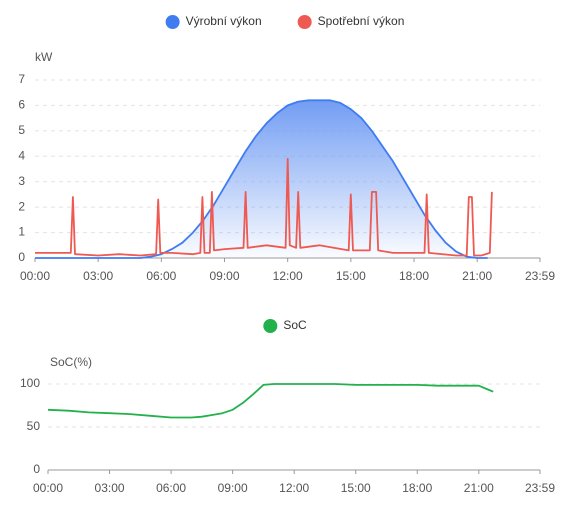  Describe the element at coordinates (270, 401) in the screenshot. I see `line` at that location.